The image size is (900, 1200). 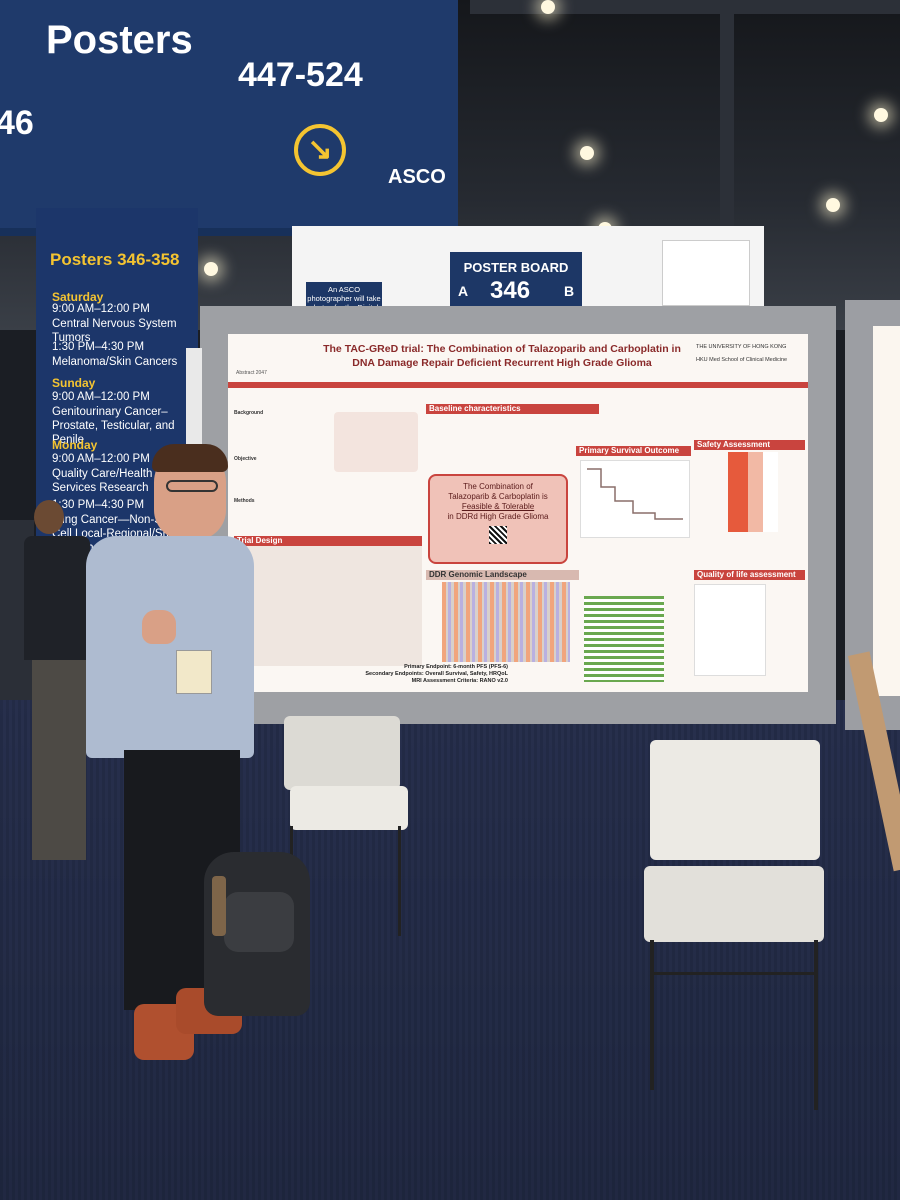 I want to click on schedule-topic: Central Nervous System Tumors, so click(x=114, y=331).